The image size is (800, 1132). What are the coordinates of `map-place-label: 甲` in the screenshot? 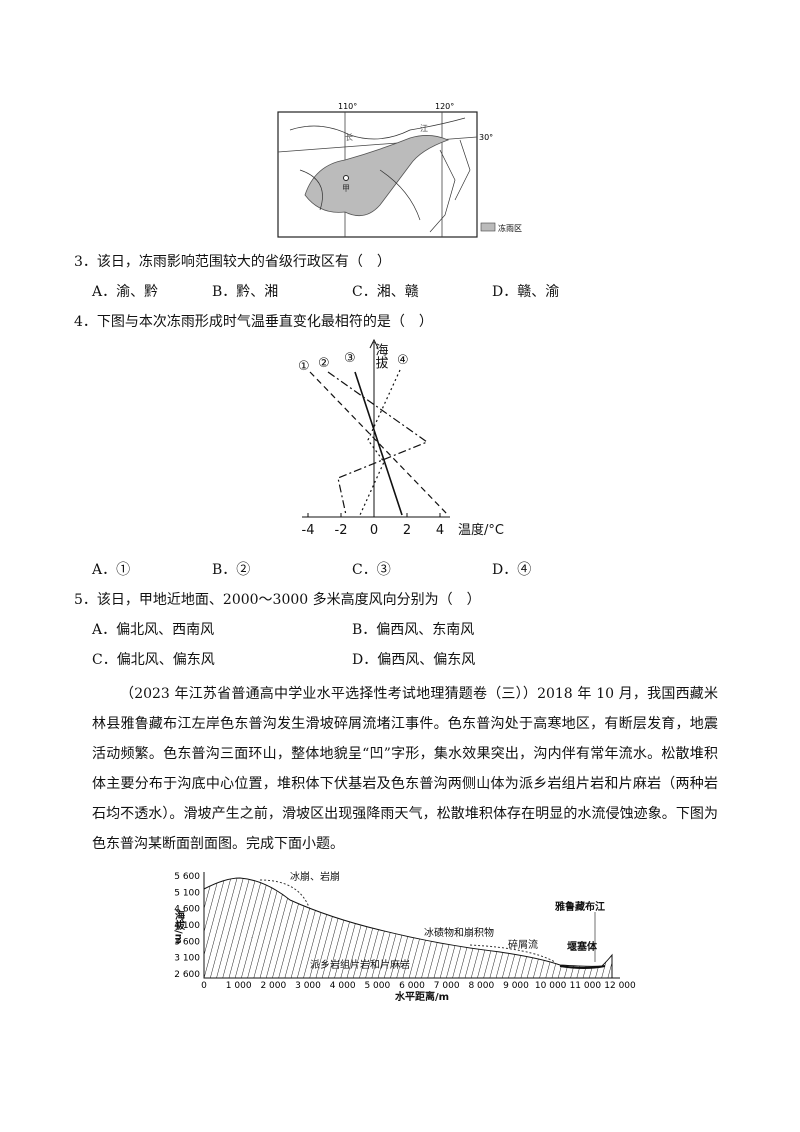 It's located at (346, 188).